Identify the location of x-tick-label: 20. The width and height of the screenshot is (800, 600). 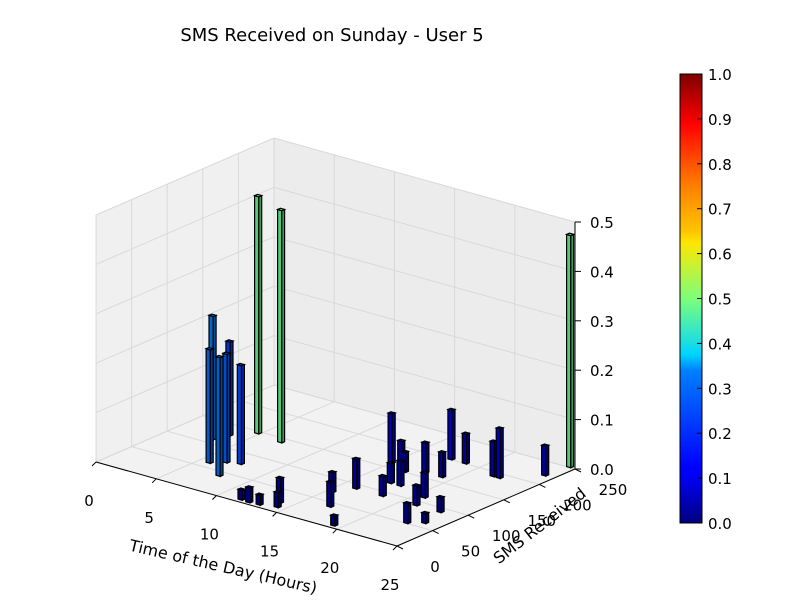
(329, 568).